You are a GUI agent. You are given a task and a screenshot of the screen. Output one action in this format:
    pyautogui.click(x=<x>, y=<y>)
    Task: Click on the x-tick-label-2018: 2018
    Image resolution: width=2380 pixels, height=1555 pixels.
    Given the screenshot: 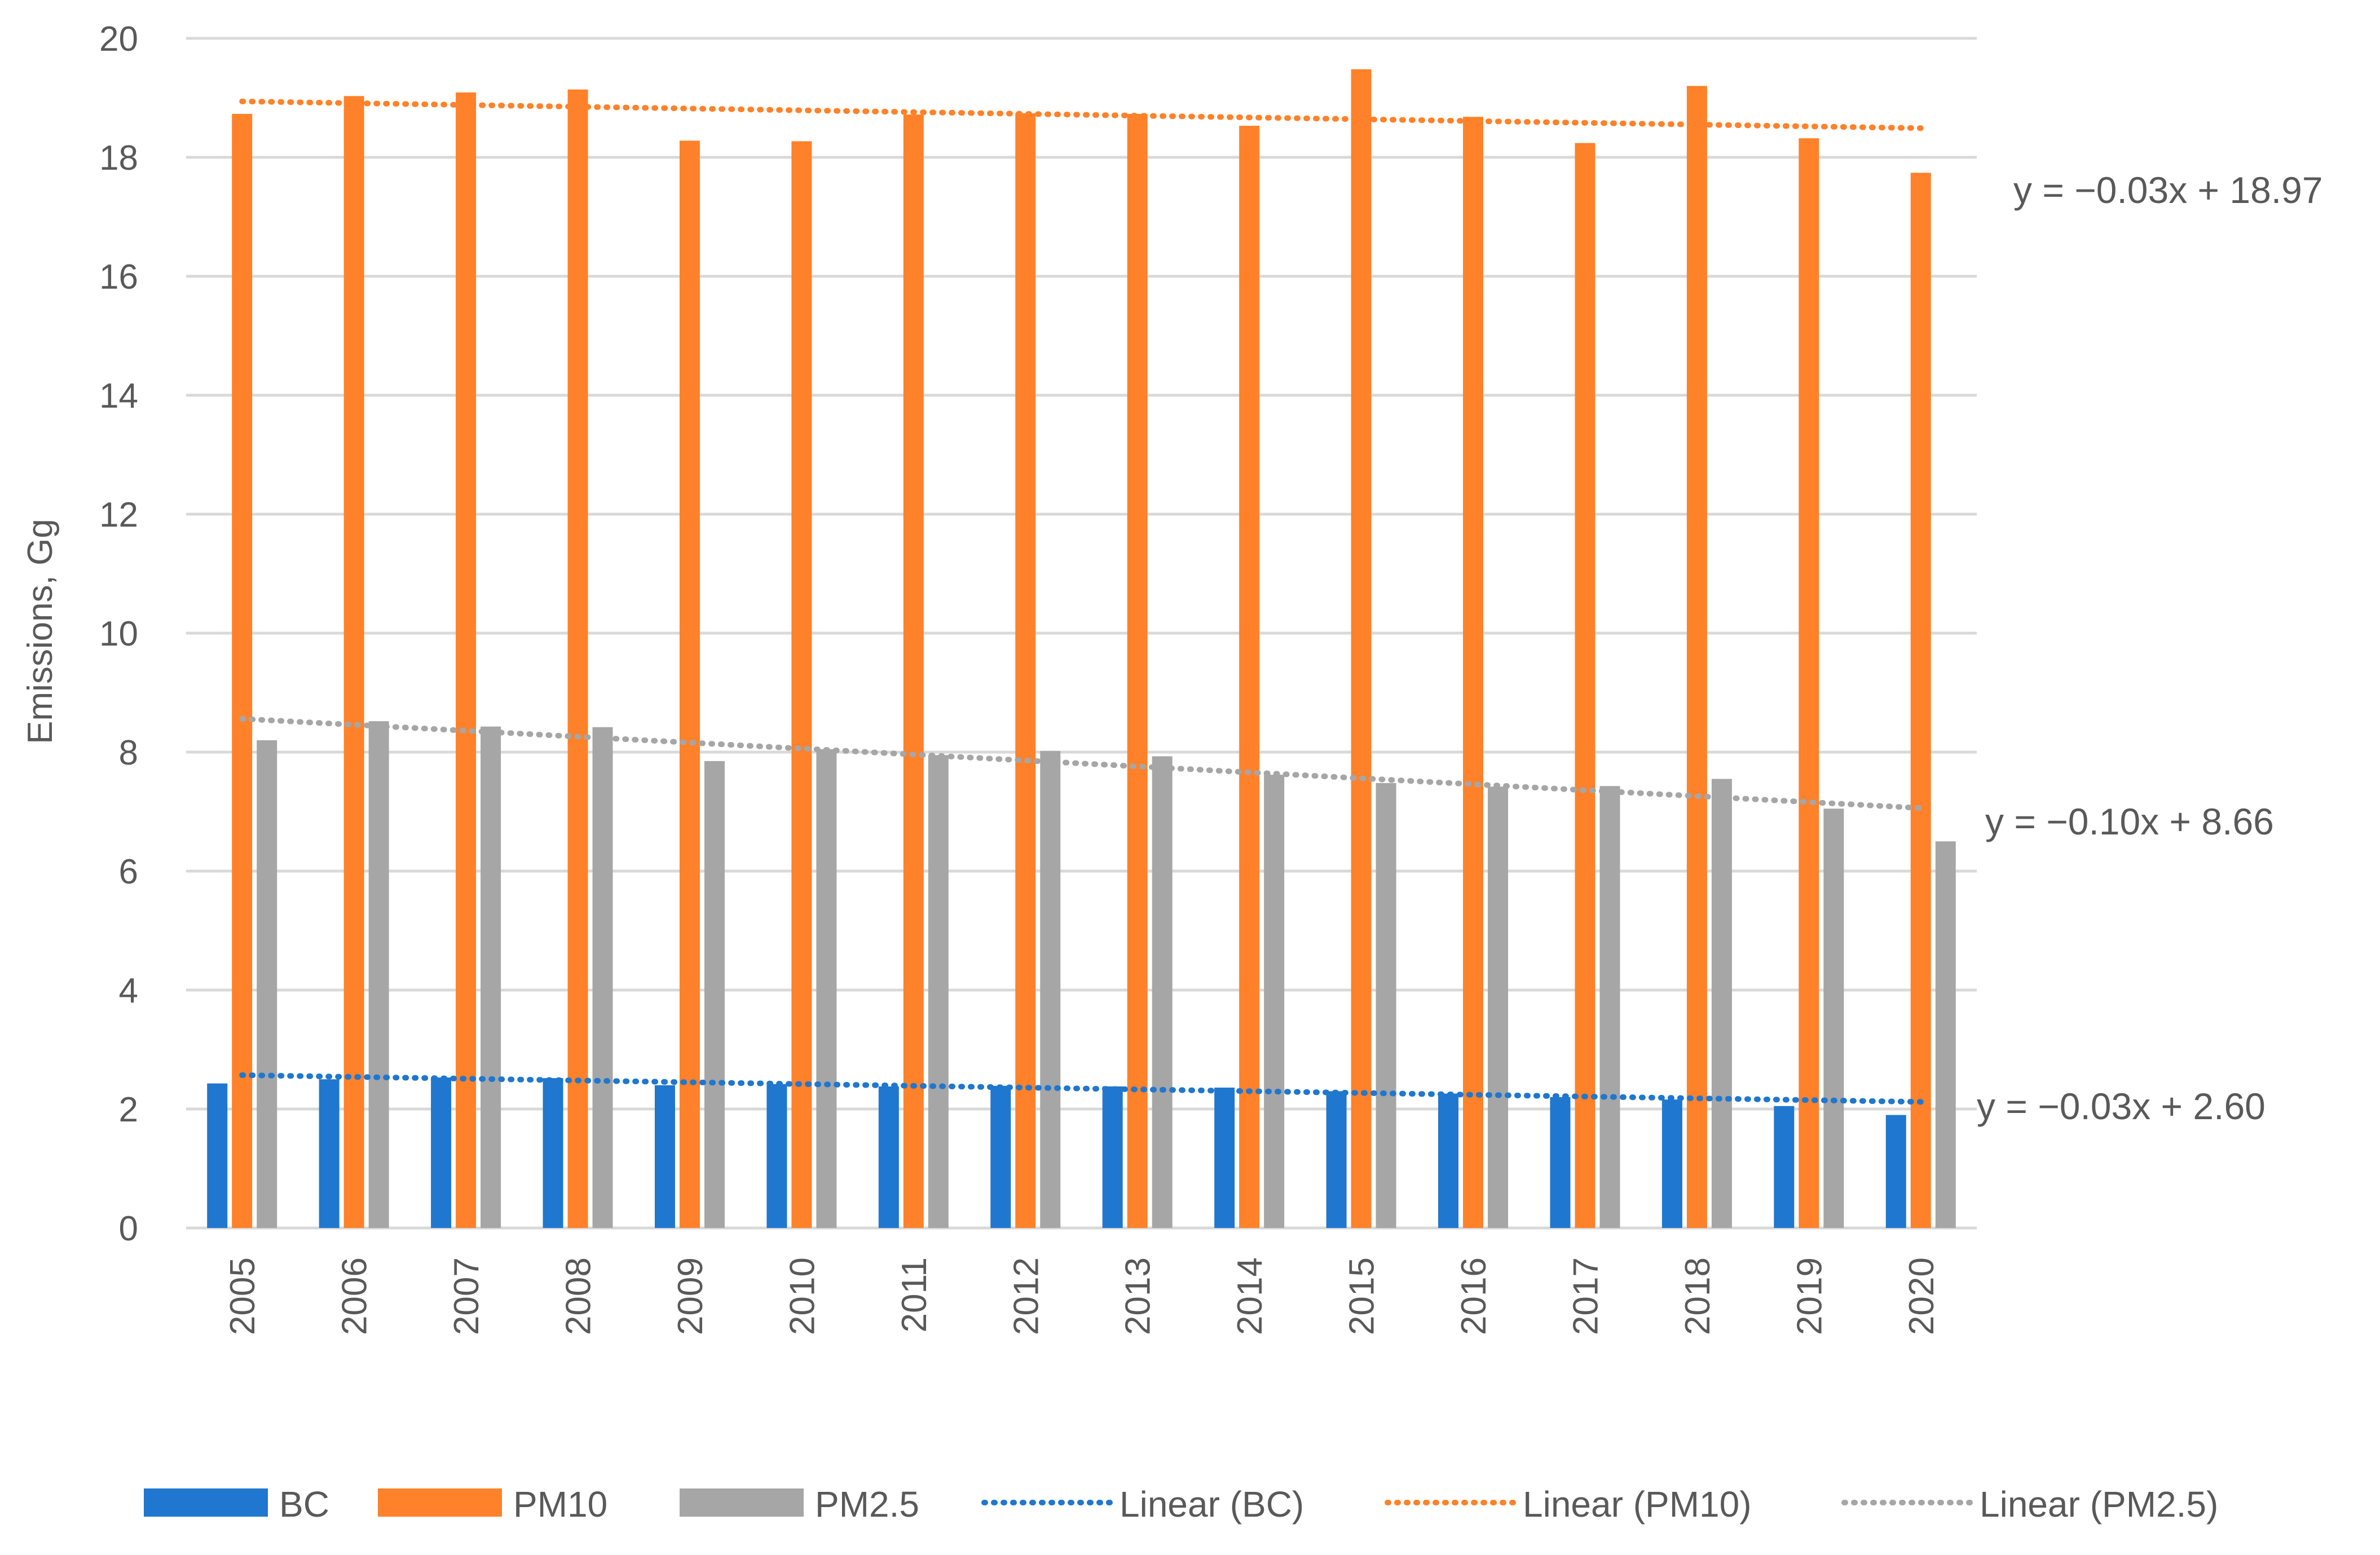 What is the action you would take?
    pyautogui.click(x=1697, y=1296)
    